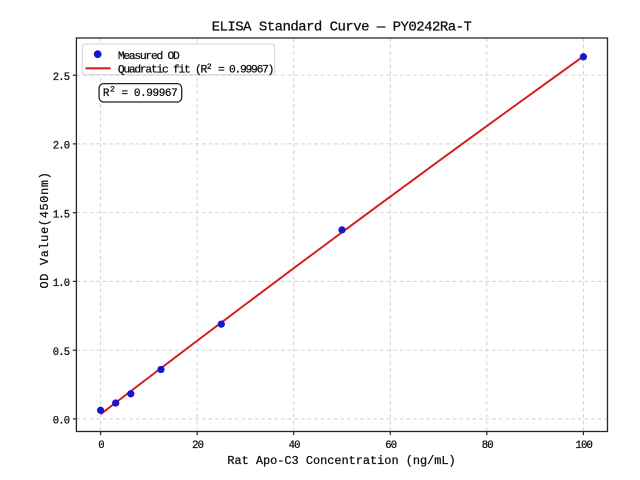  Describe the element at coordinates (391, 446) in the screenshot. I see `svg-text: 60` at that location.